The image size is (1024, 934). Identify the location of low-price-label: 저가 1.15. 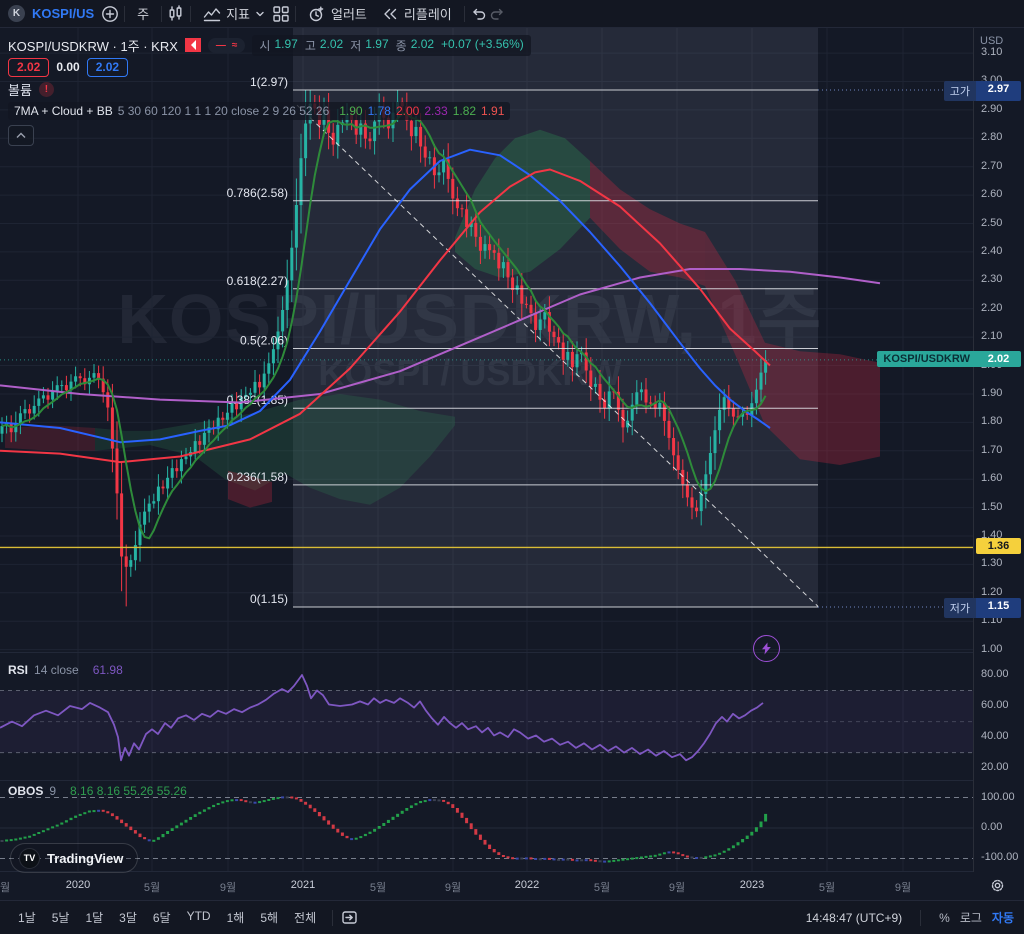
(982, 608).